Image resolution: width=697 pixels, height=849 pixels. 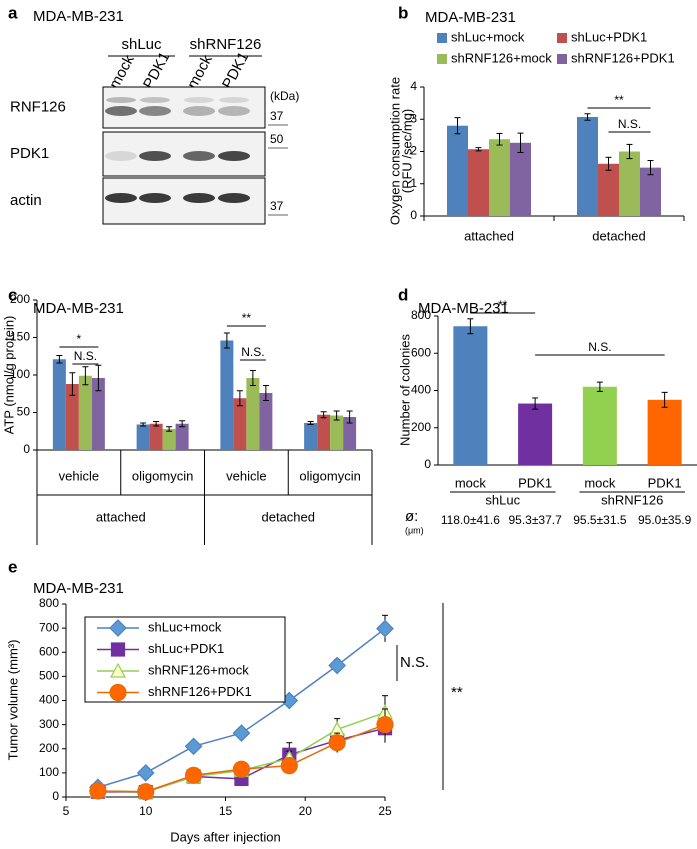 I want to click on panel-label: e, so click(x=12, y=566).